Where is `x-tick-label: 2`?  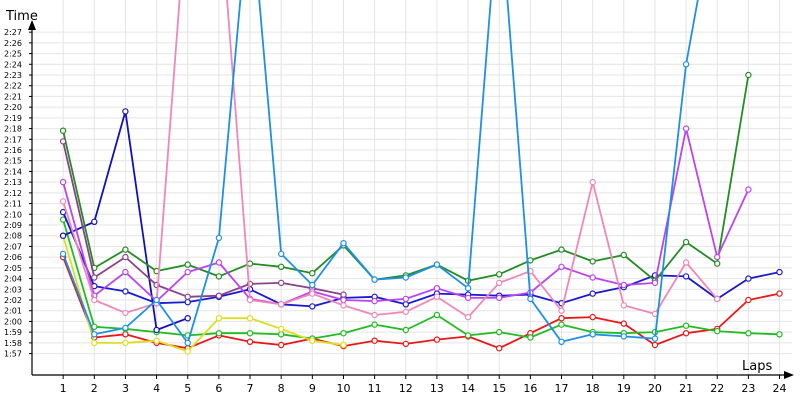 x-tick-label: 2 is located at coordinates (94, 388).